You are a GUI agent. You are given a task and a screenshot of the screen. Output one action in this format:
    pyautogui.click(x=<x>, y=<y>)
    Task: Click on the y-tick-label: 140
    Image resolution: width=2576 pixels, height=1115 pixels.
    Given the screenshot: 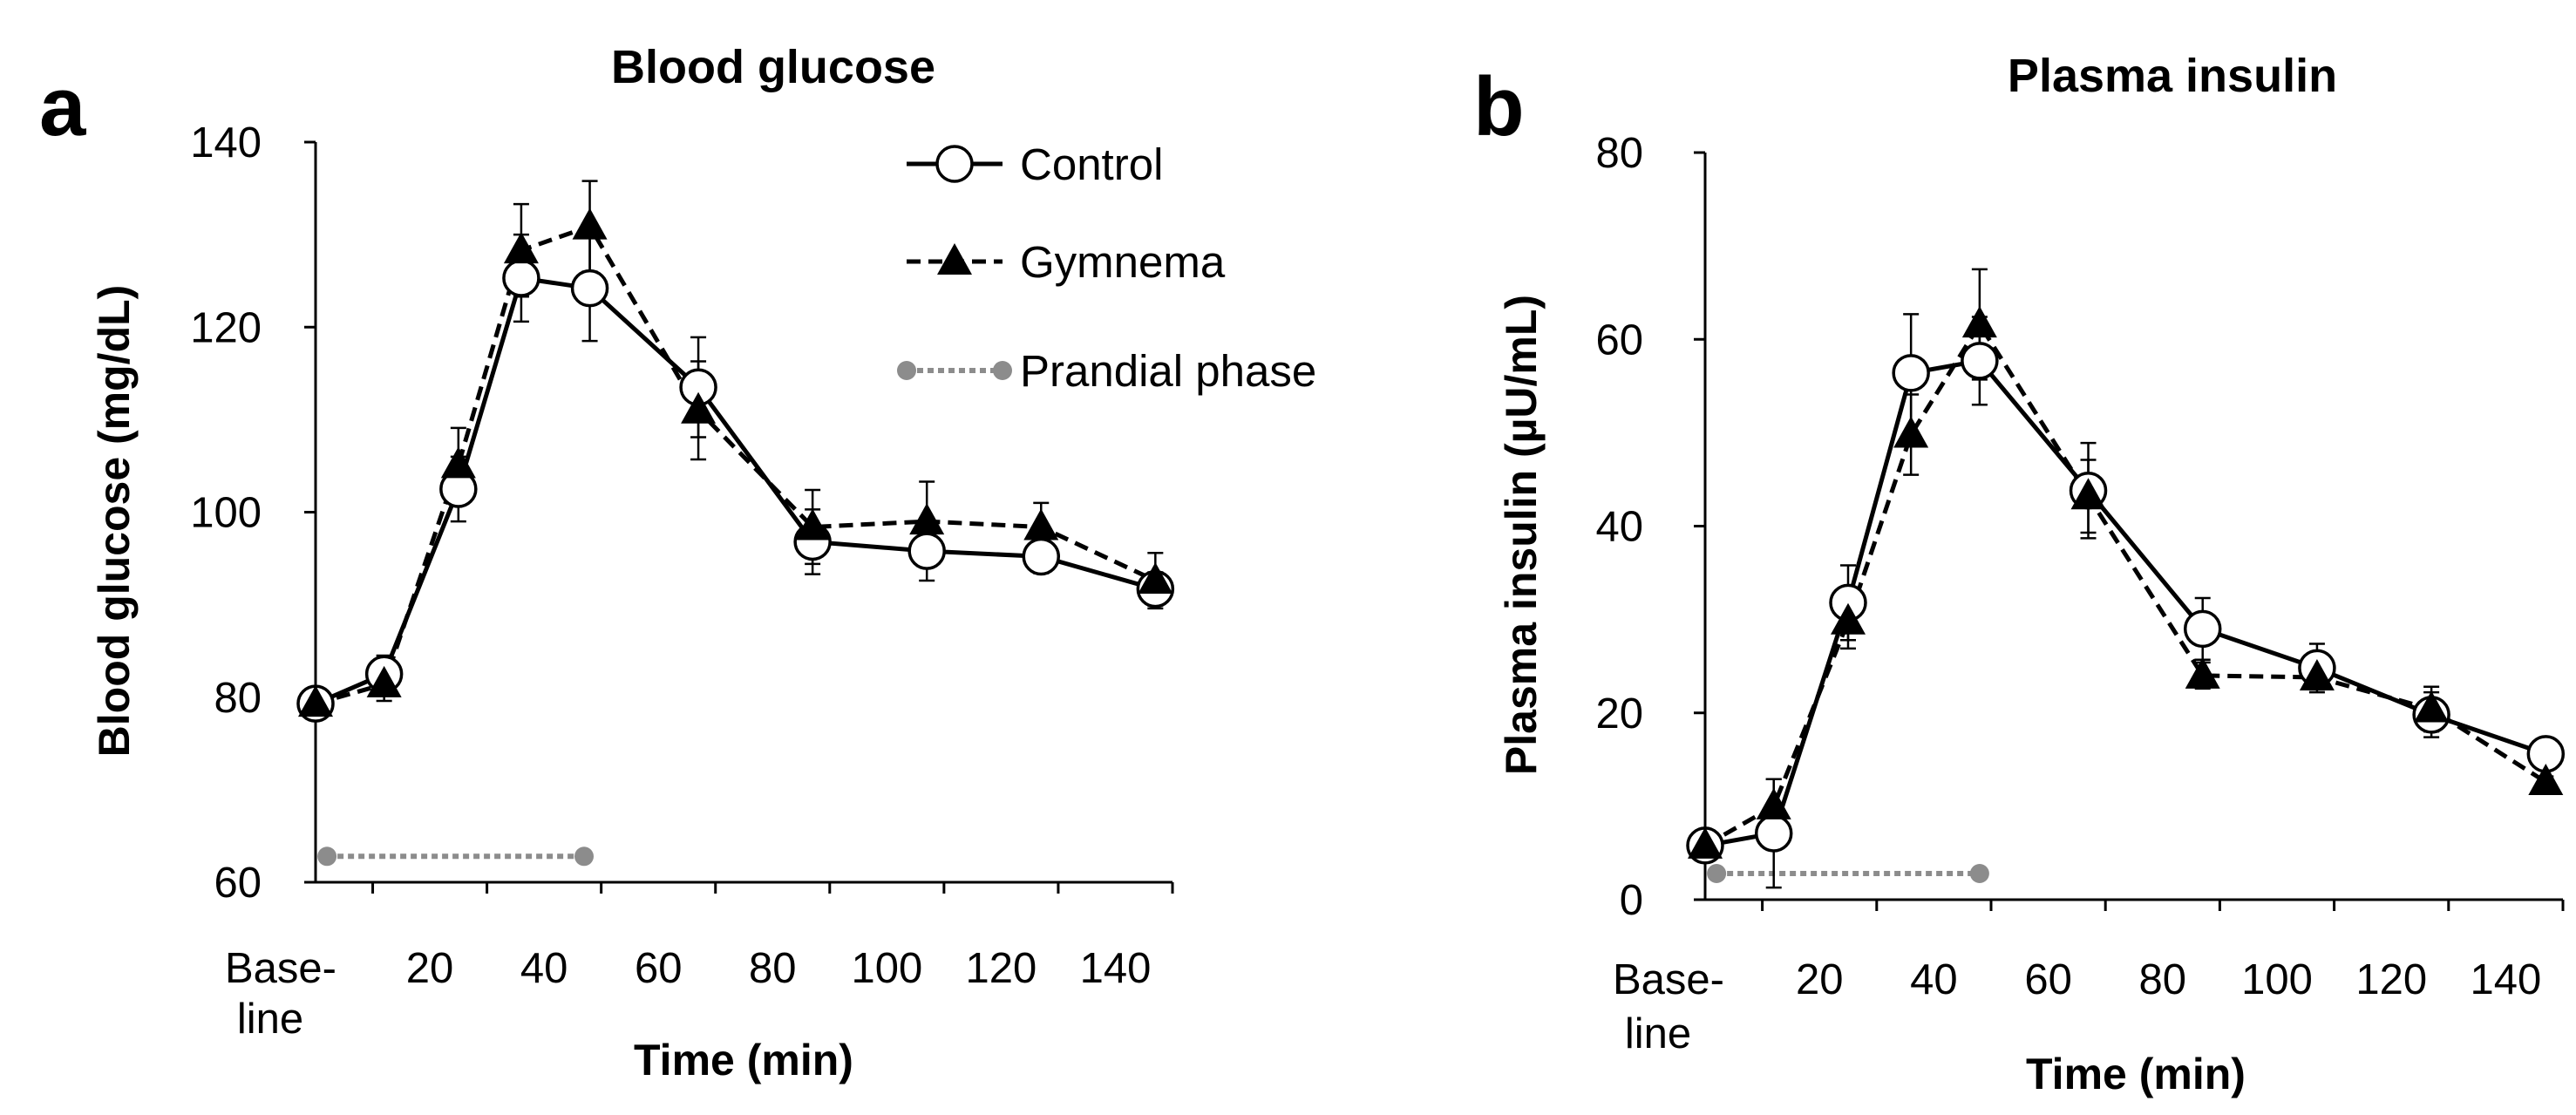 What is the action you would take?
    pyautogui.click(x=226, y=143)
    